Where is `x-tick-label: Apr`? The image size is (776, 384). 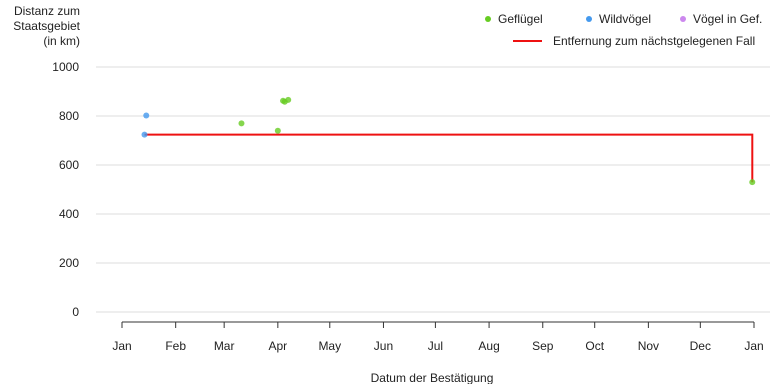
x-tick-label: Apr is located at coordinates (277, 346).